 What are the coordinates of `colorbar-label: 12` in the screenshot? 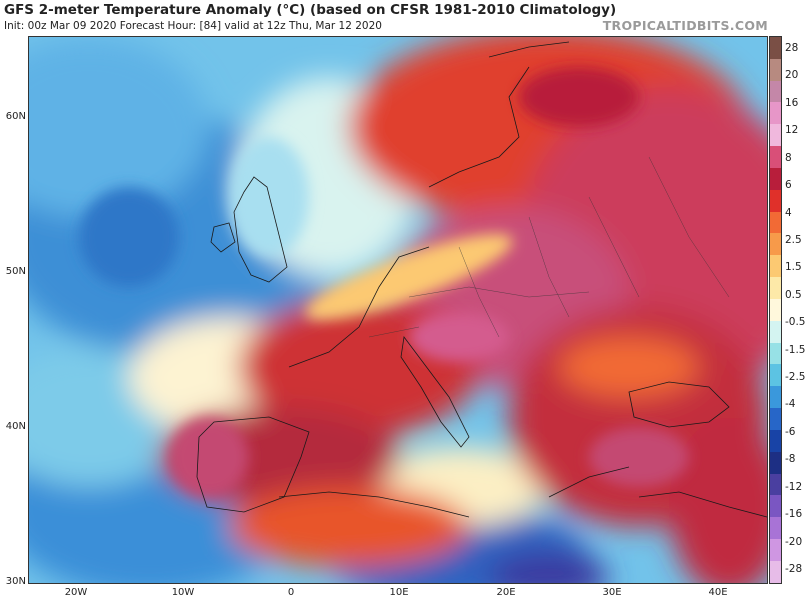 It's located at (792, 130).